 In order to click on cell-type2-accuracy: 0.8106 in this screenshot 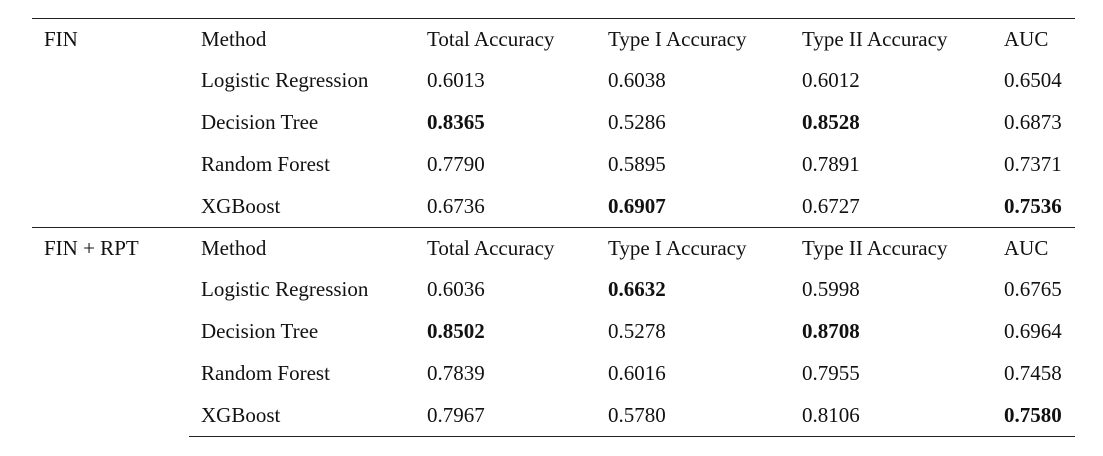, I will do `click(891, 415)`.